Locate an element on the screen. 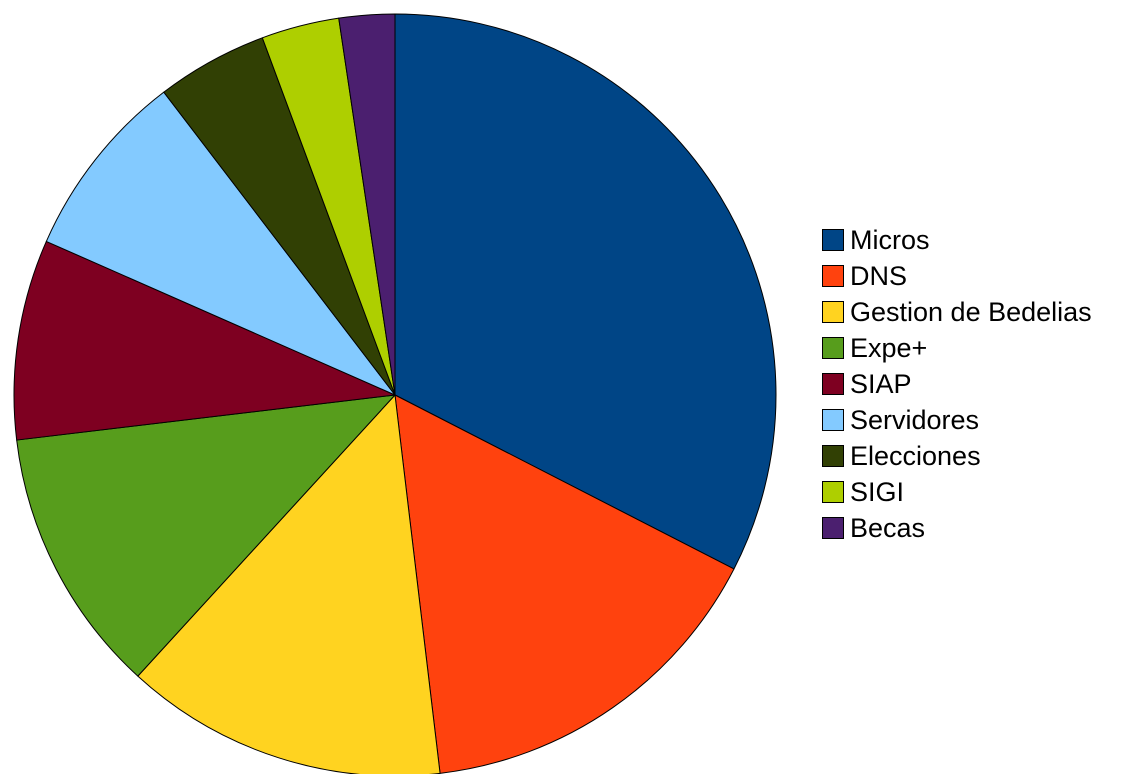 This screenshot has width=1138, height=774. legend-label: DNS is located at coordinates (879, 276).